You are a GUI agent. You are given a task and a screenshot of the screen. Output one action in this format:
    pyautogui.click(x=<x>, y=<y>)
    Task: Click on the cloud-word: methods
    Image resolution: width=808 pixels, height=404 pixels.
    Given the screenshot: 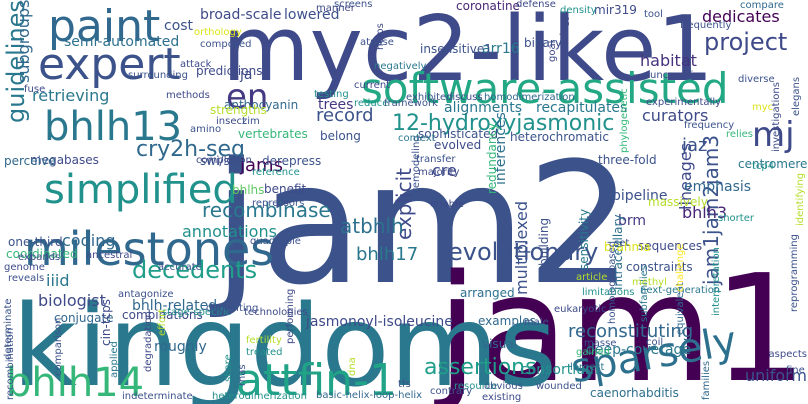 What is the action you would take?
    pyautogui.click(x=188, y=95)
    